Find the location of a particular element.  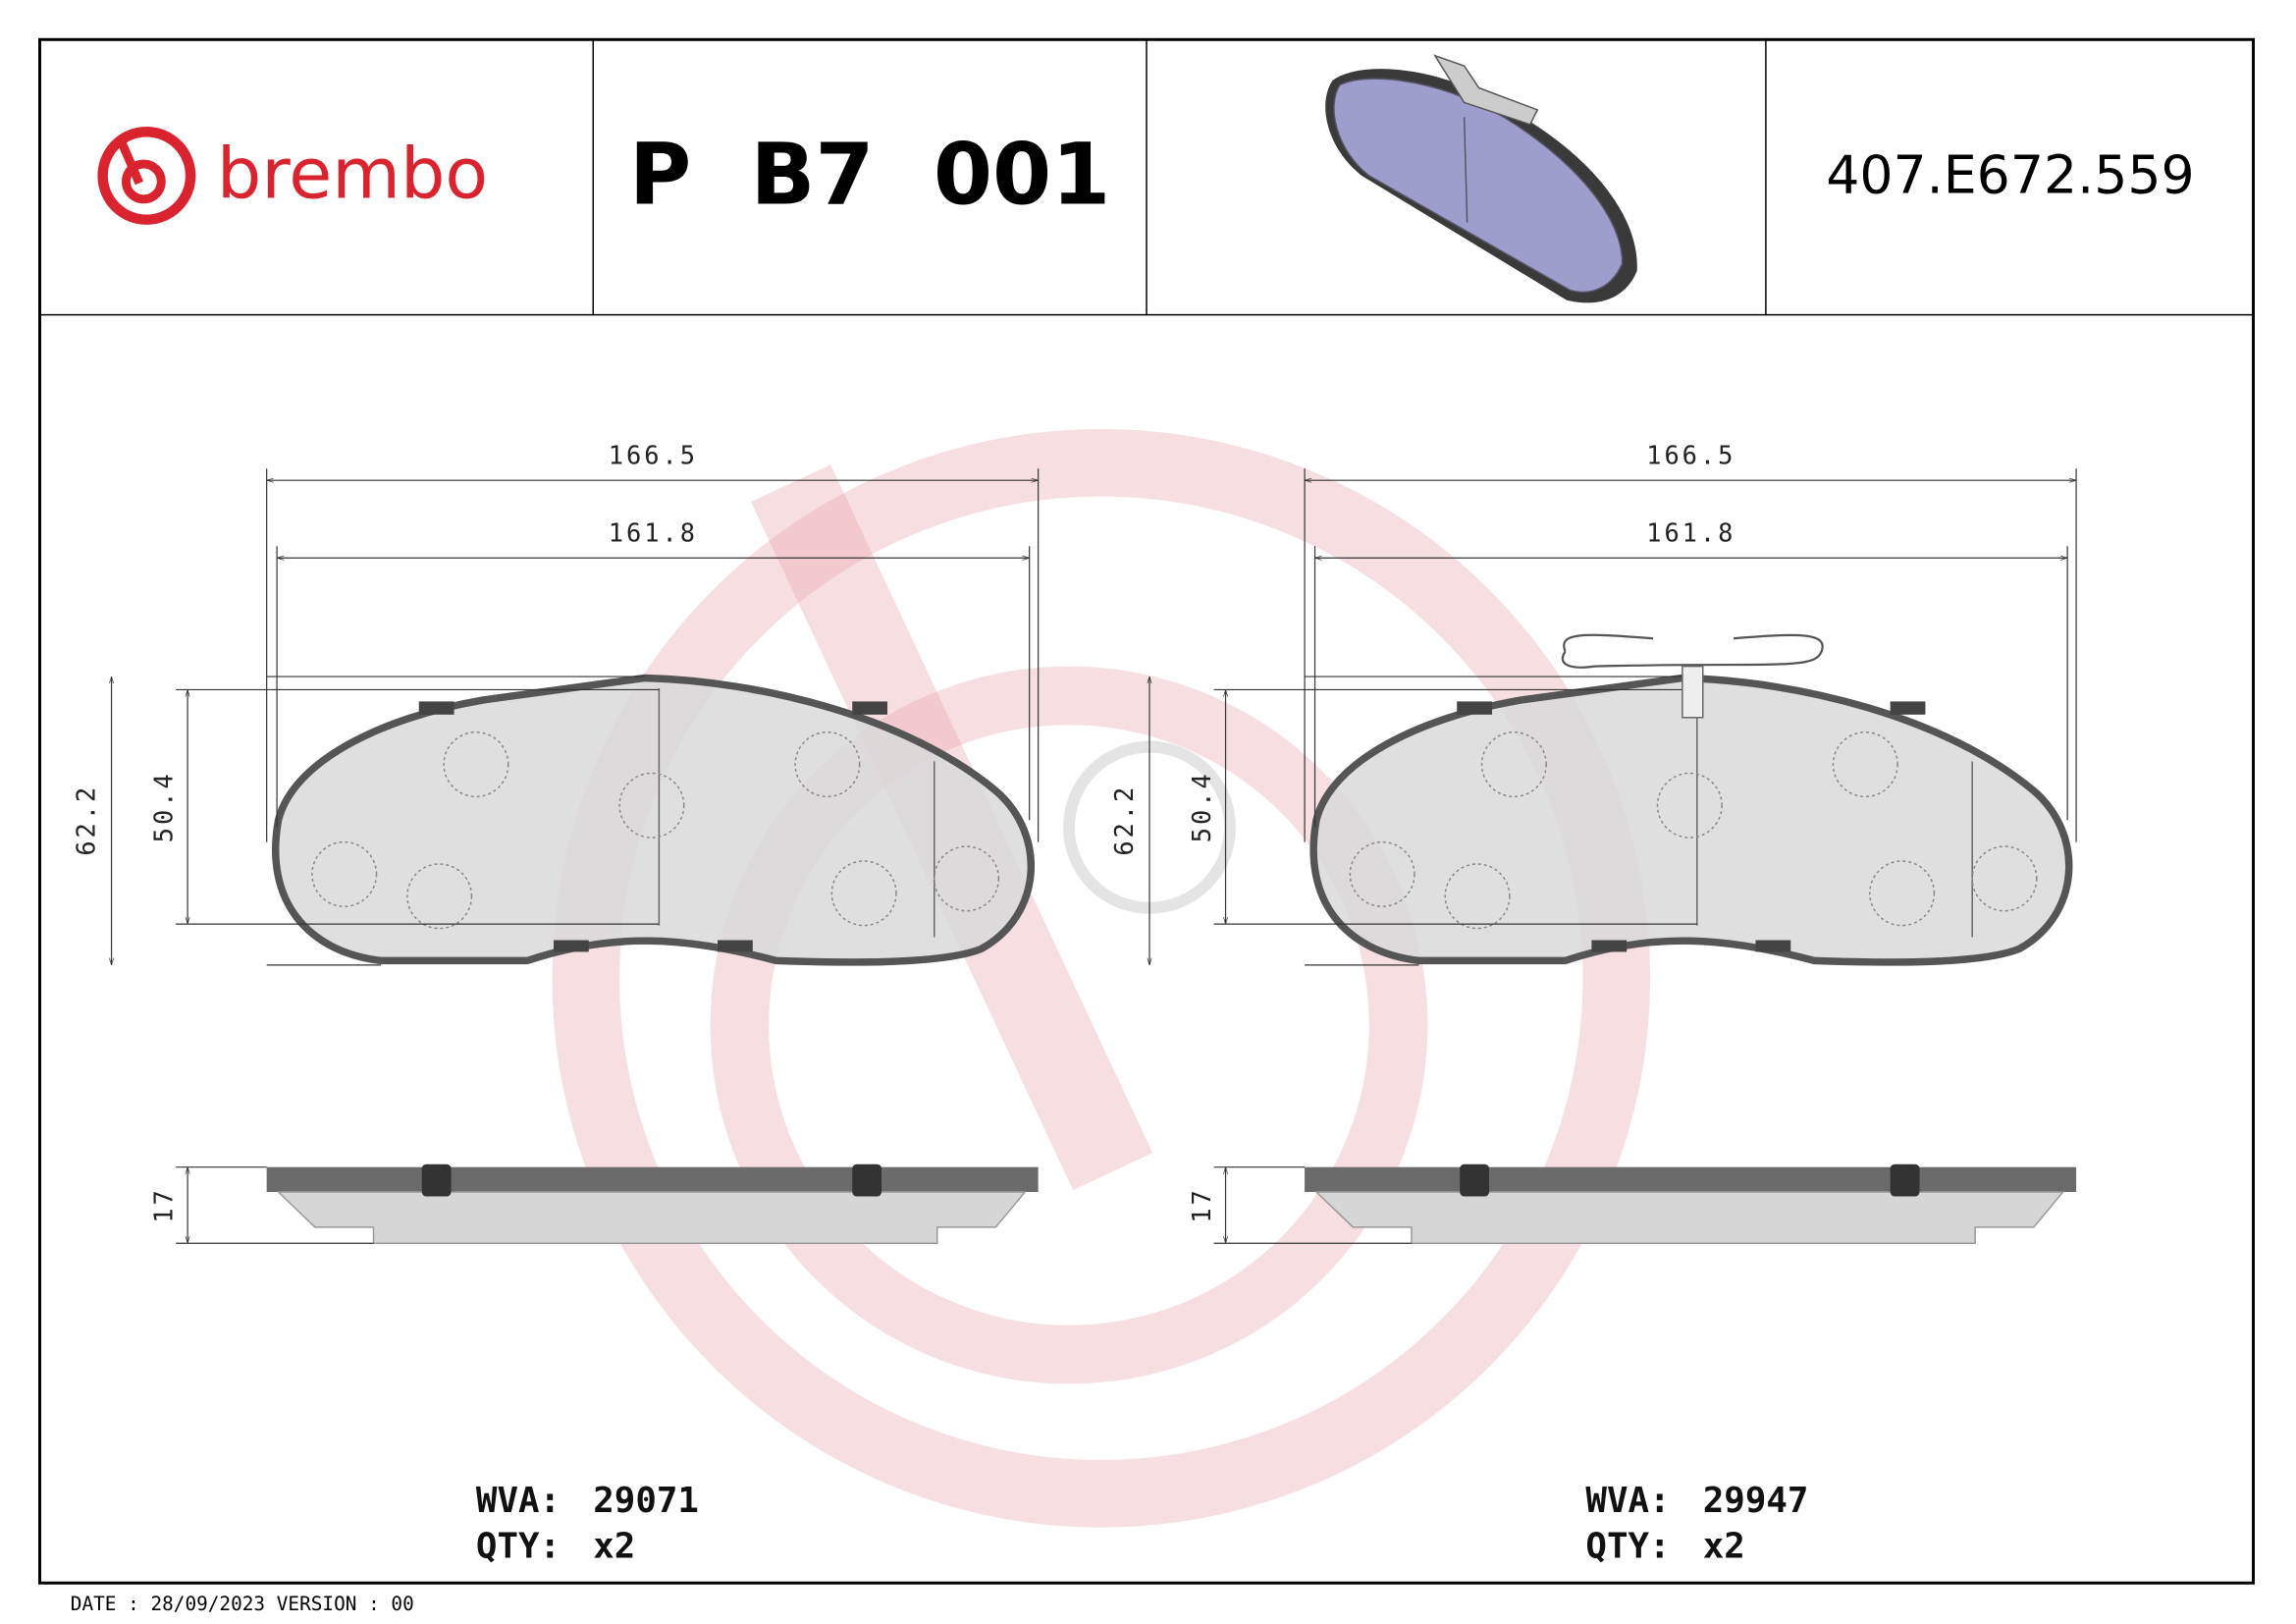

part-number: P B7 001 is located at coordinates (870, 175).